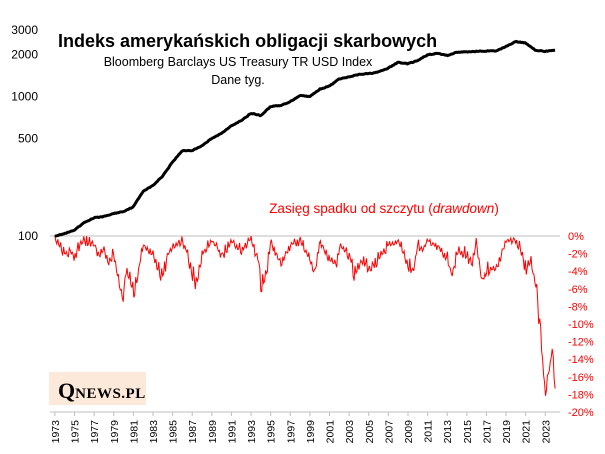  Describe the element at coordinates (238, 80) in the screenshot. I see `chart-note: Dane tyg.` at that location.